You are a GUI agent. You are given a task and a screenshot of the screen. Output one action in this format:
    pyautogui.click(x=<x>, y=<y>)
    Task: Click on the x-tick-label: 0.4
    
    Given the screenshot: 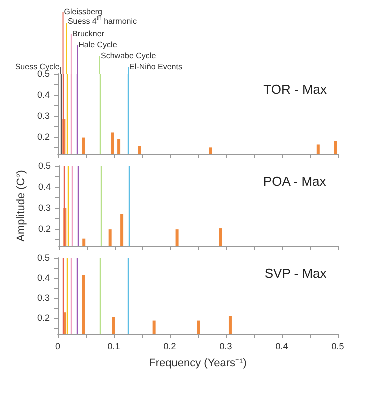 What is the action you would take?
    pyautogui.click(x=282, y=347)
    